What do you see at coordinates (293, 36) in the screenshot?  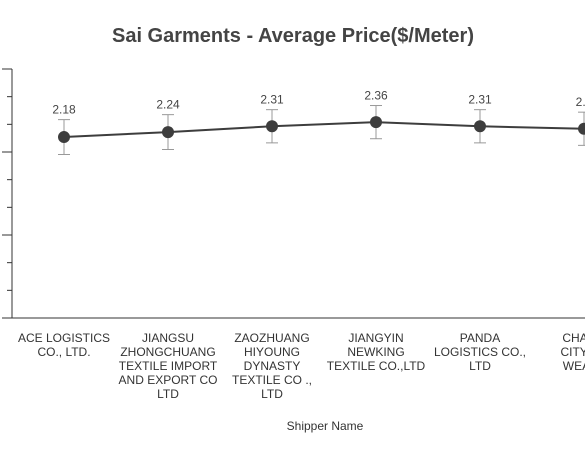 I see `chart-title: Sai Garments - Average Price($/Meter)` at bounding box center [293, 36].